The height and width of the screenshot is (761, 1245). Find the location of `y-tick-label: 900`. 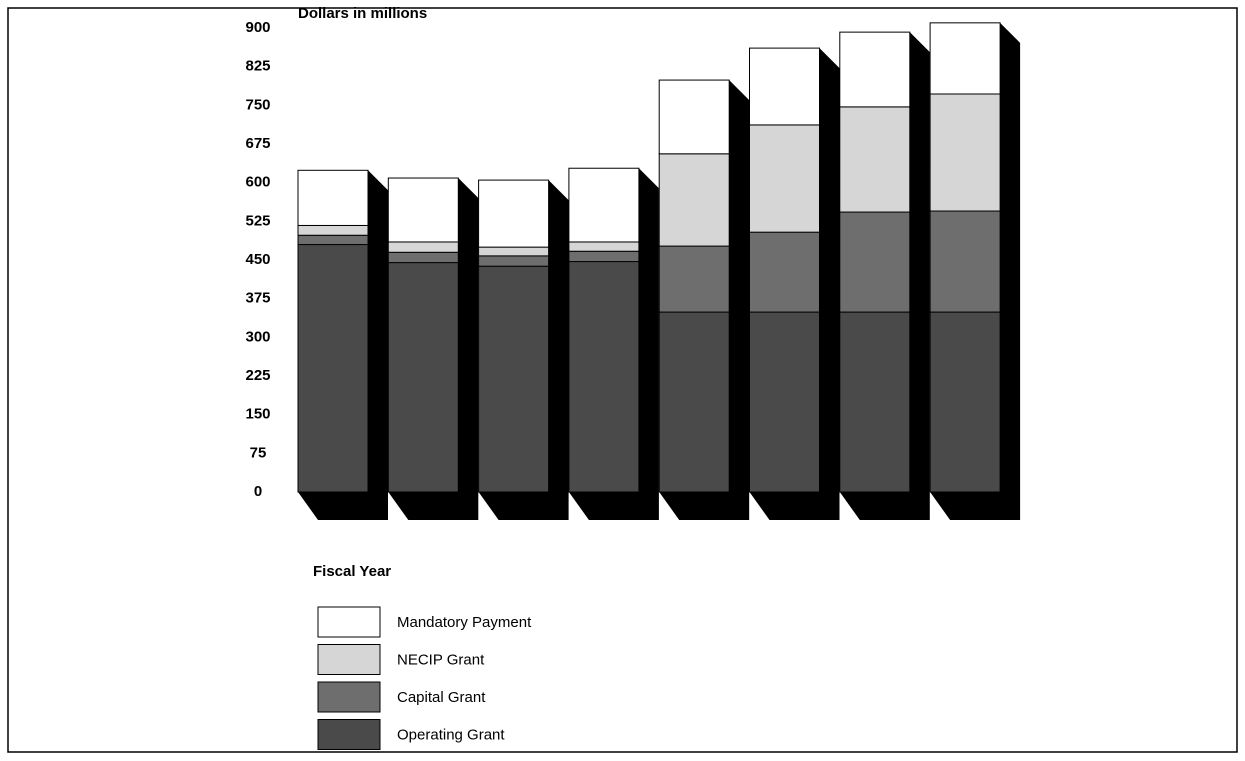

y-tick-label: 900 is located at coordinates (257, 27).